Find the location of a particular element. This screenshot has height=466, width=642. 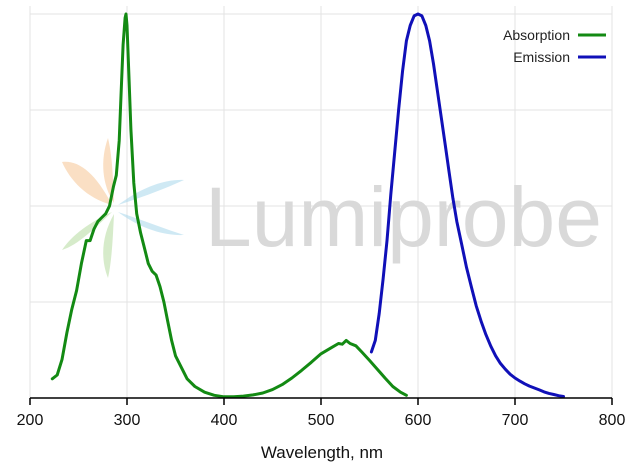

legend: Absorption Emission is located at coordinates (554, 46).